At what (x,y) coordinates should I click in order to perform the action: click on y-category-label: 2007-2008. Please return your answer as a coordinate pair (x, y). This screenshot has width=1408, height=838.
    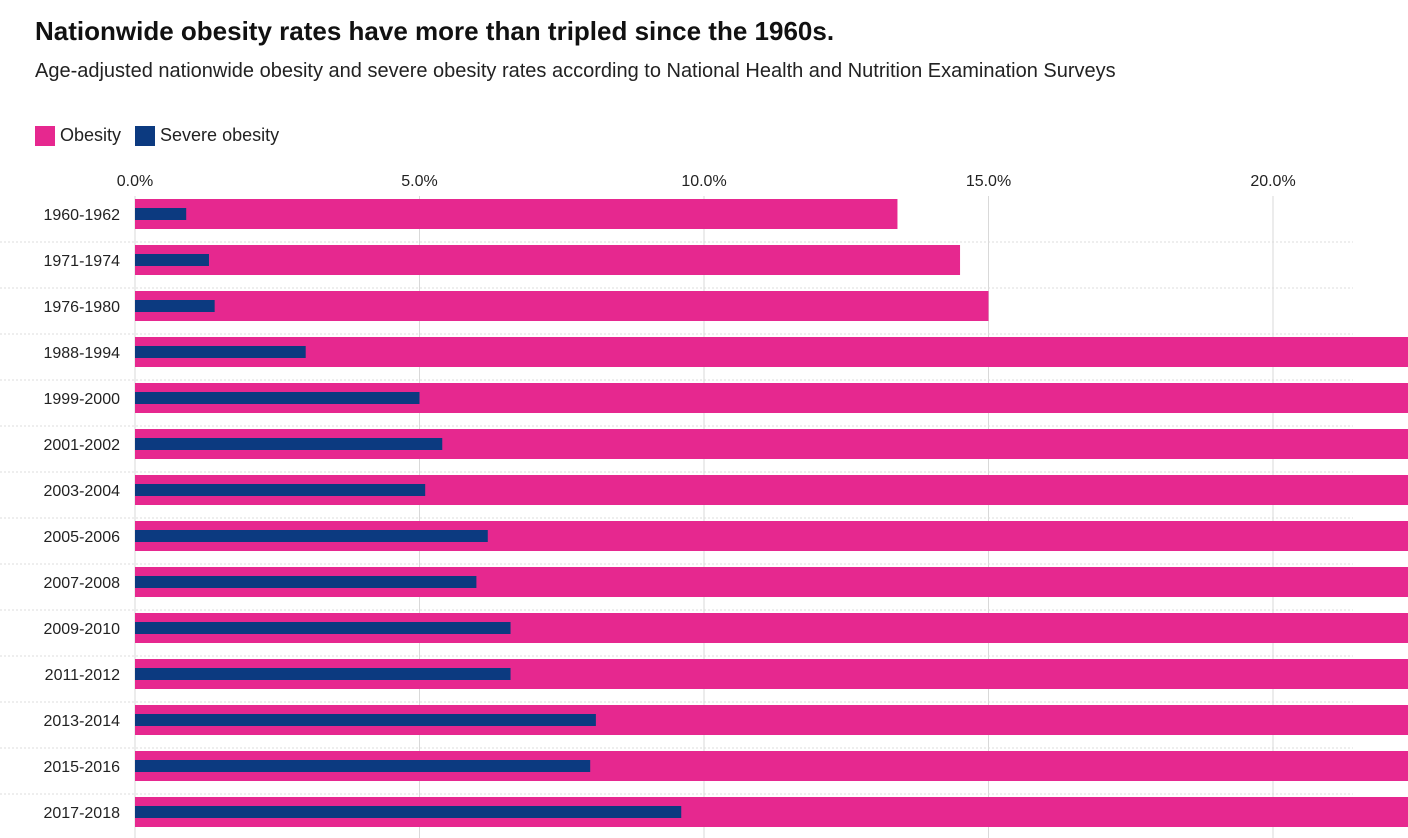
    Looking at the image, I should click on (81, 583).